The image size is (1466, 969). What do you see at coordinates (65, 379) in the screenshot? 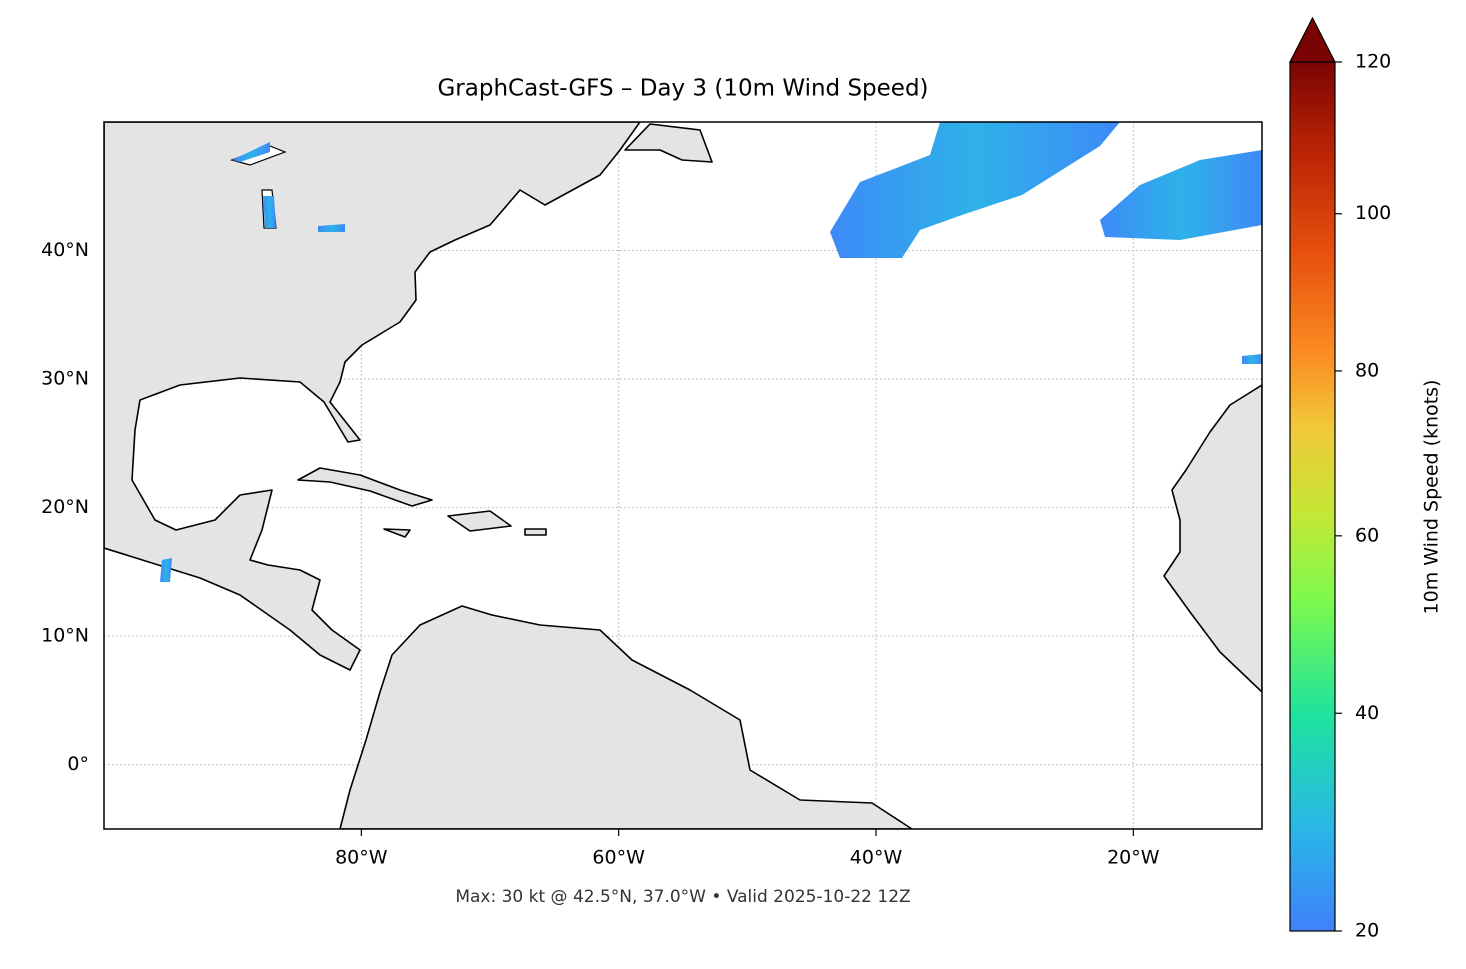
I see `y-tick-label: 30°N` at bounding box center [65, 379].